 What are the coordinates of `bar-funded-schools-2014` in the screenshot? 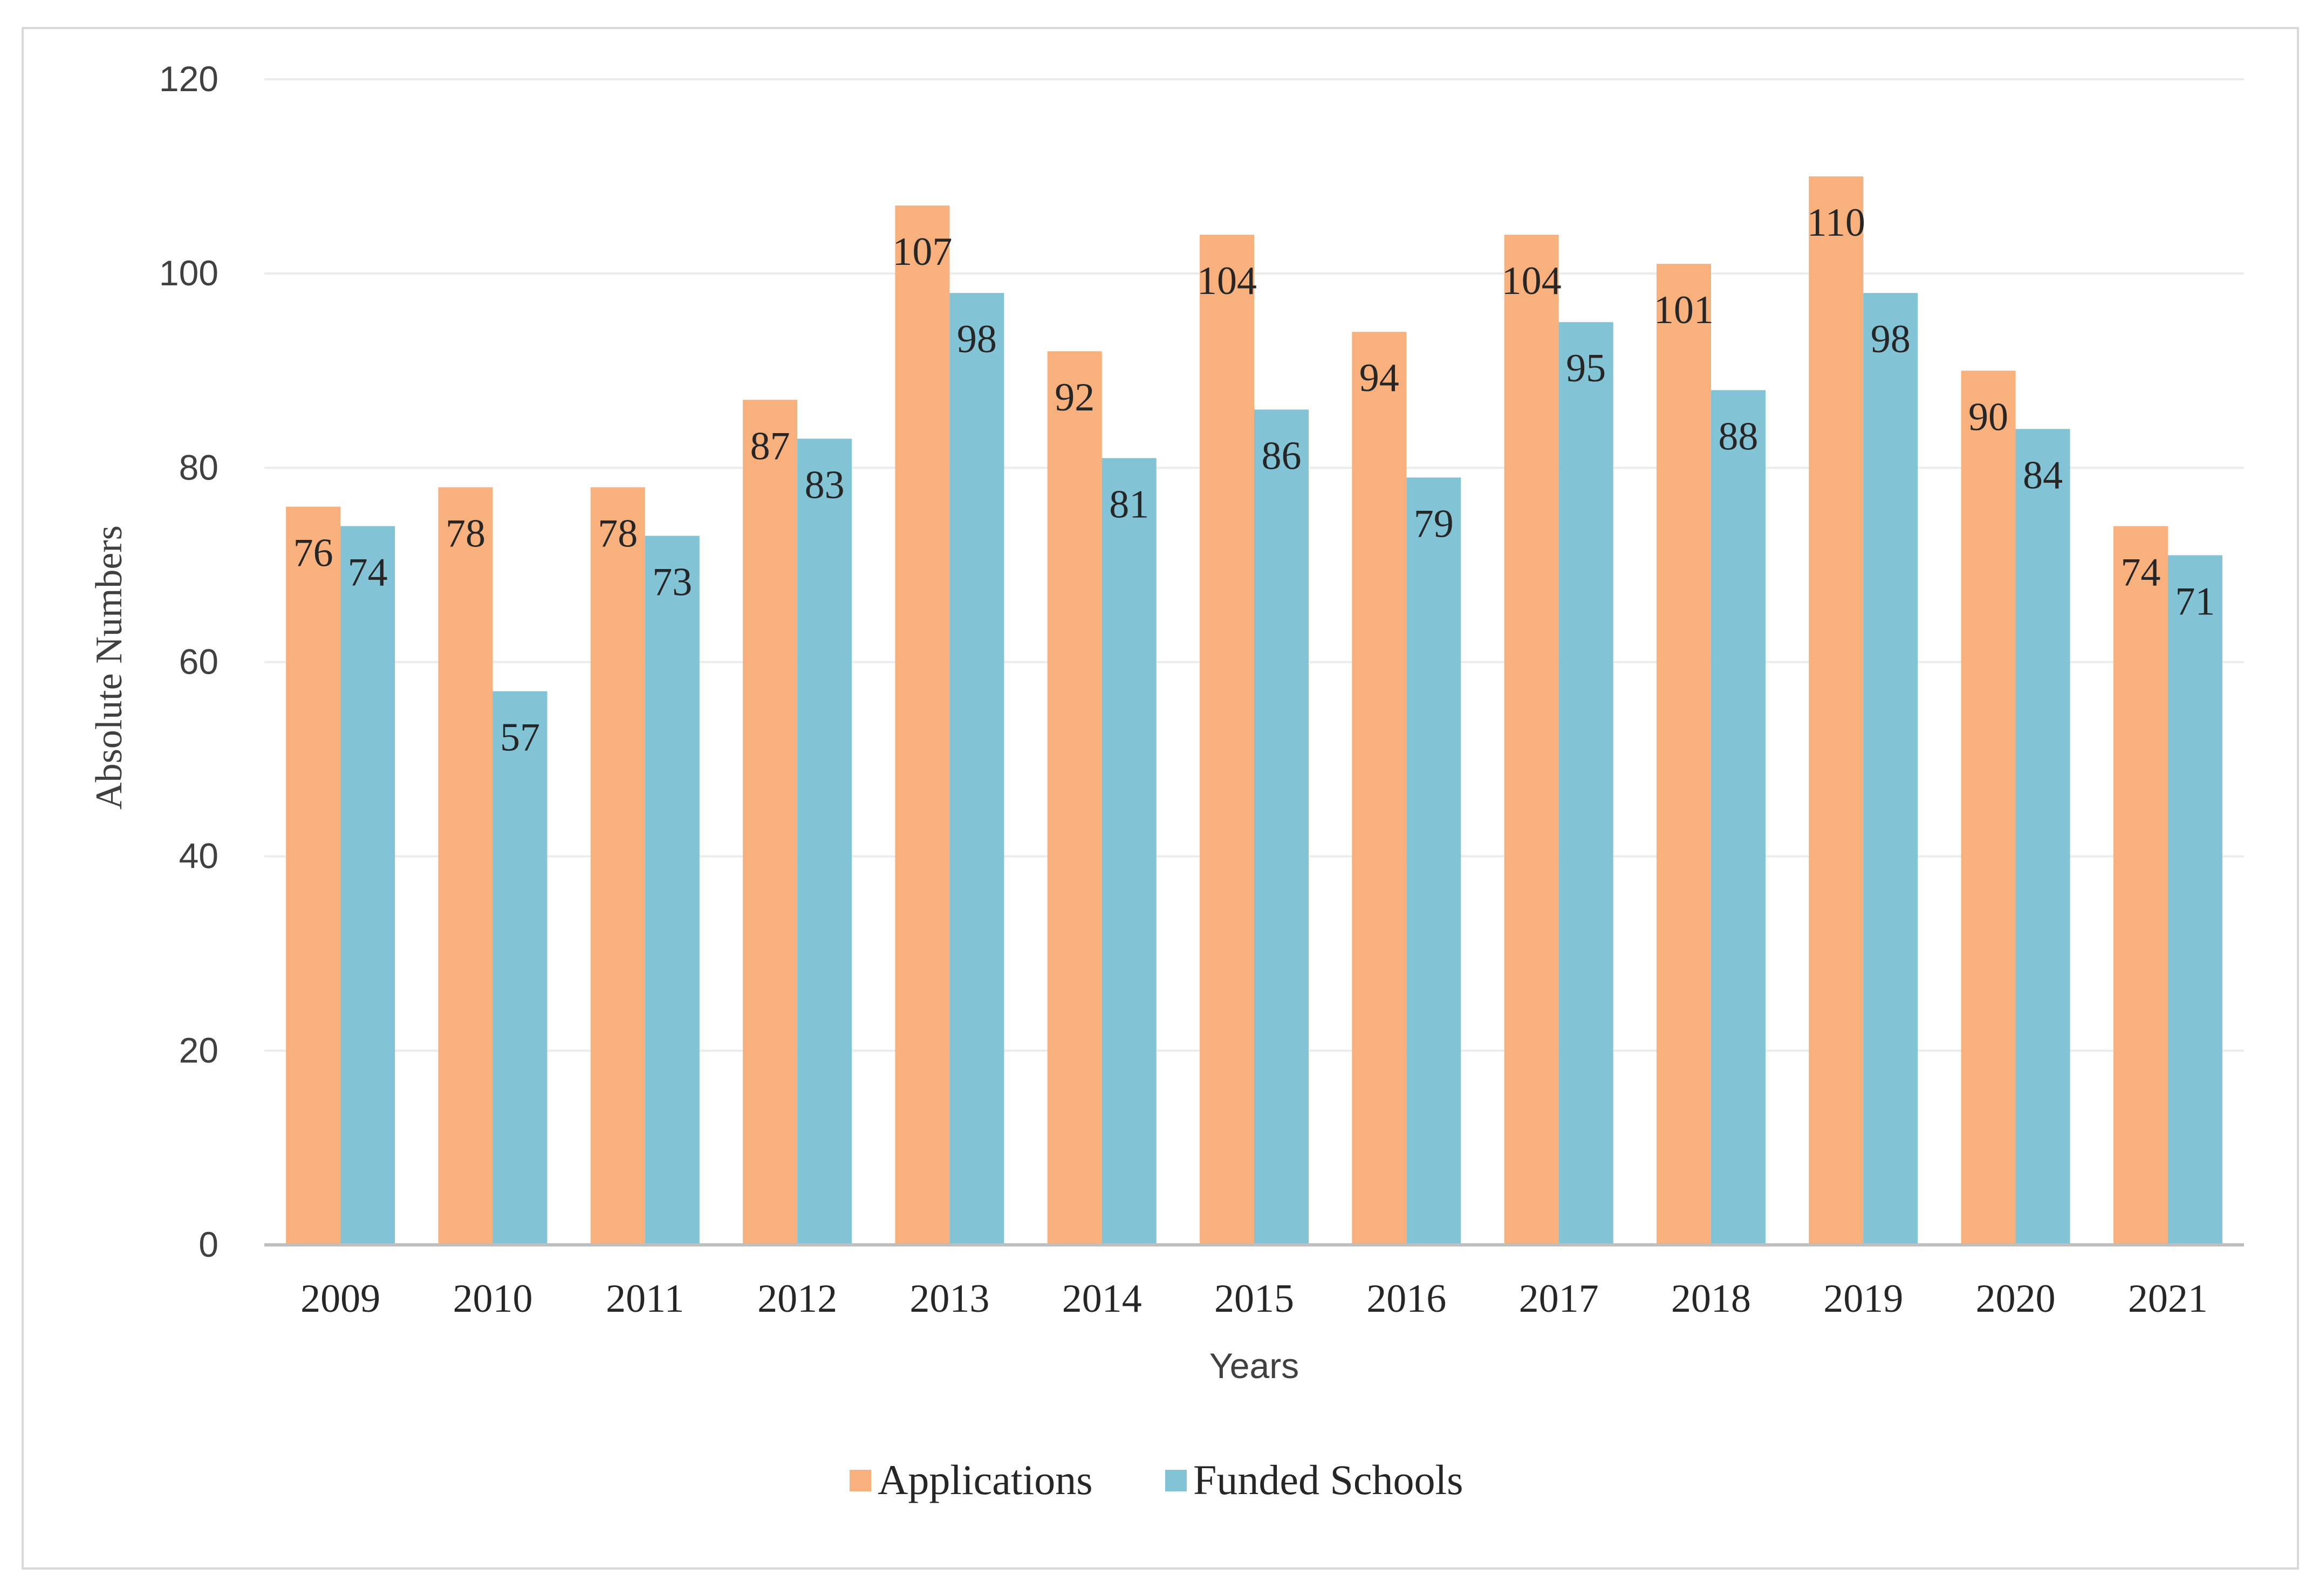 It's located at (1130, 851).